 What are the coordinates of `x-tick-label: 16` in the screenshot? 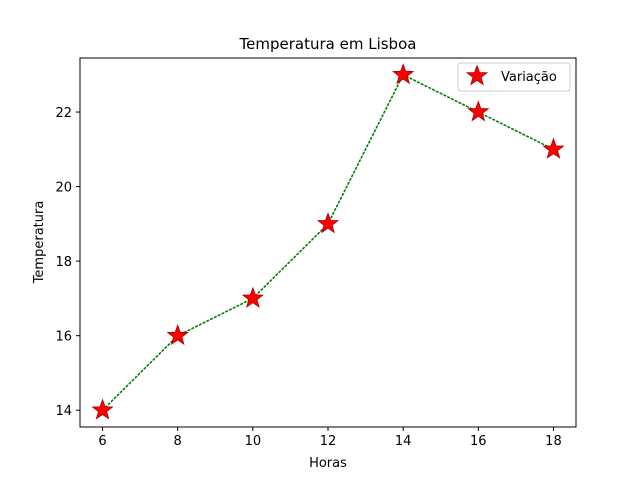 It's located at (478, 441).